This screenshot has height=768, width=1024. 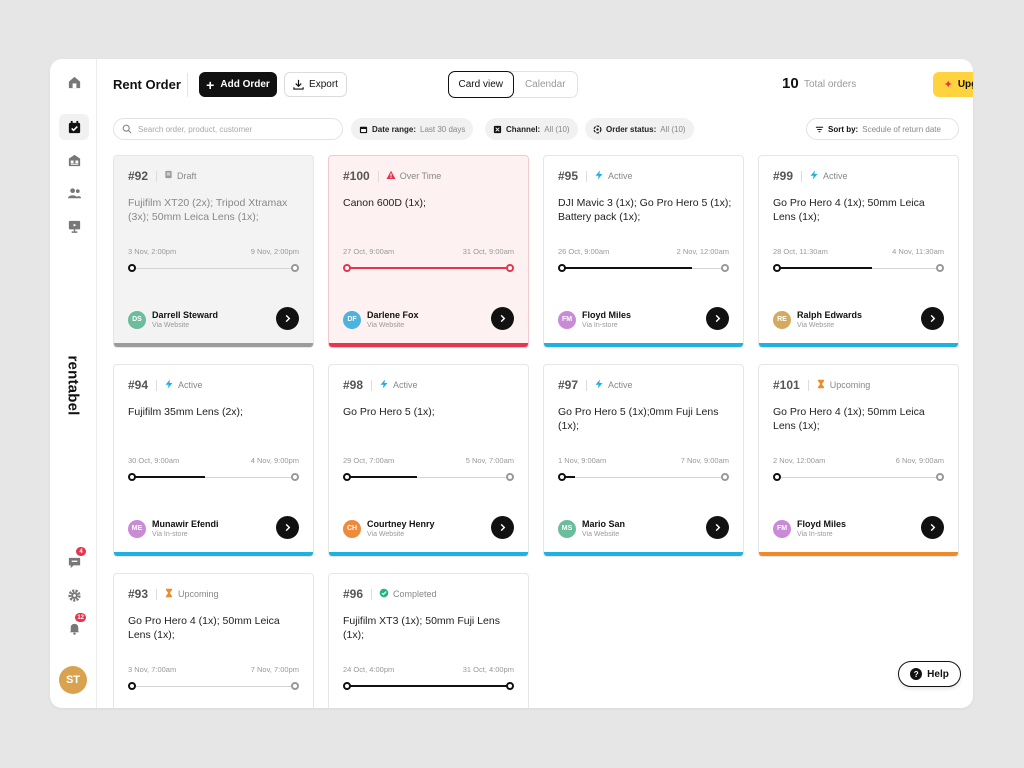 I want to click on add-order-button: + Add Order, so click(x=238, y=84).